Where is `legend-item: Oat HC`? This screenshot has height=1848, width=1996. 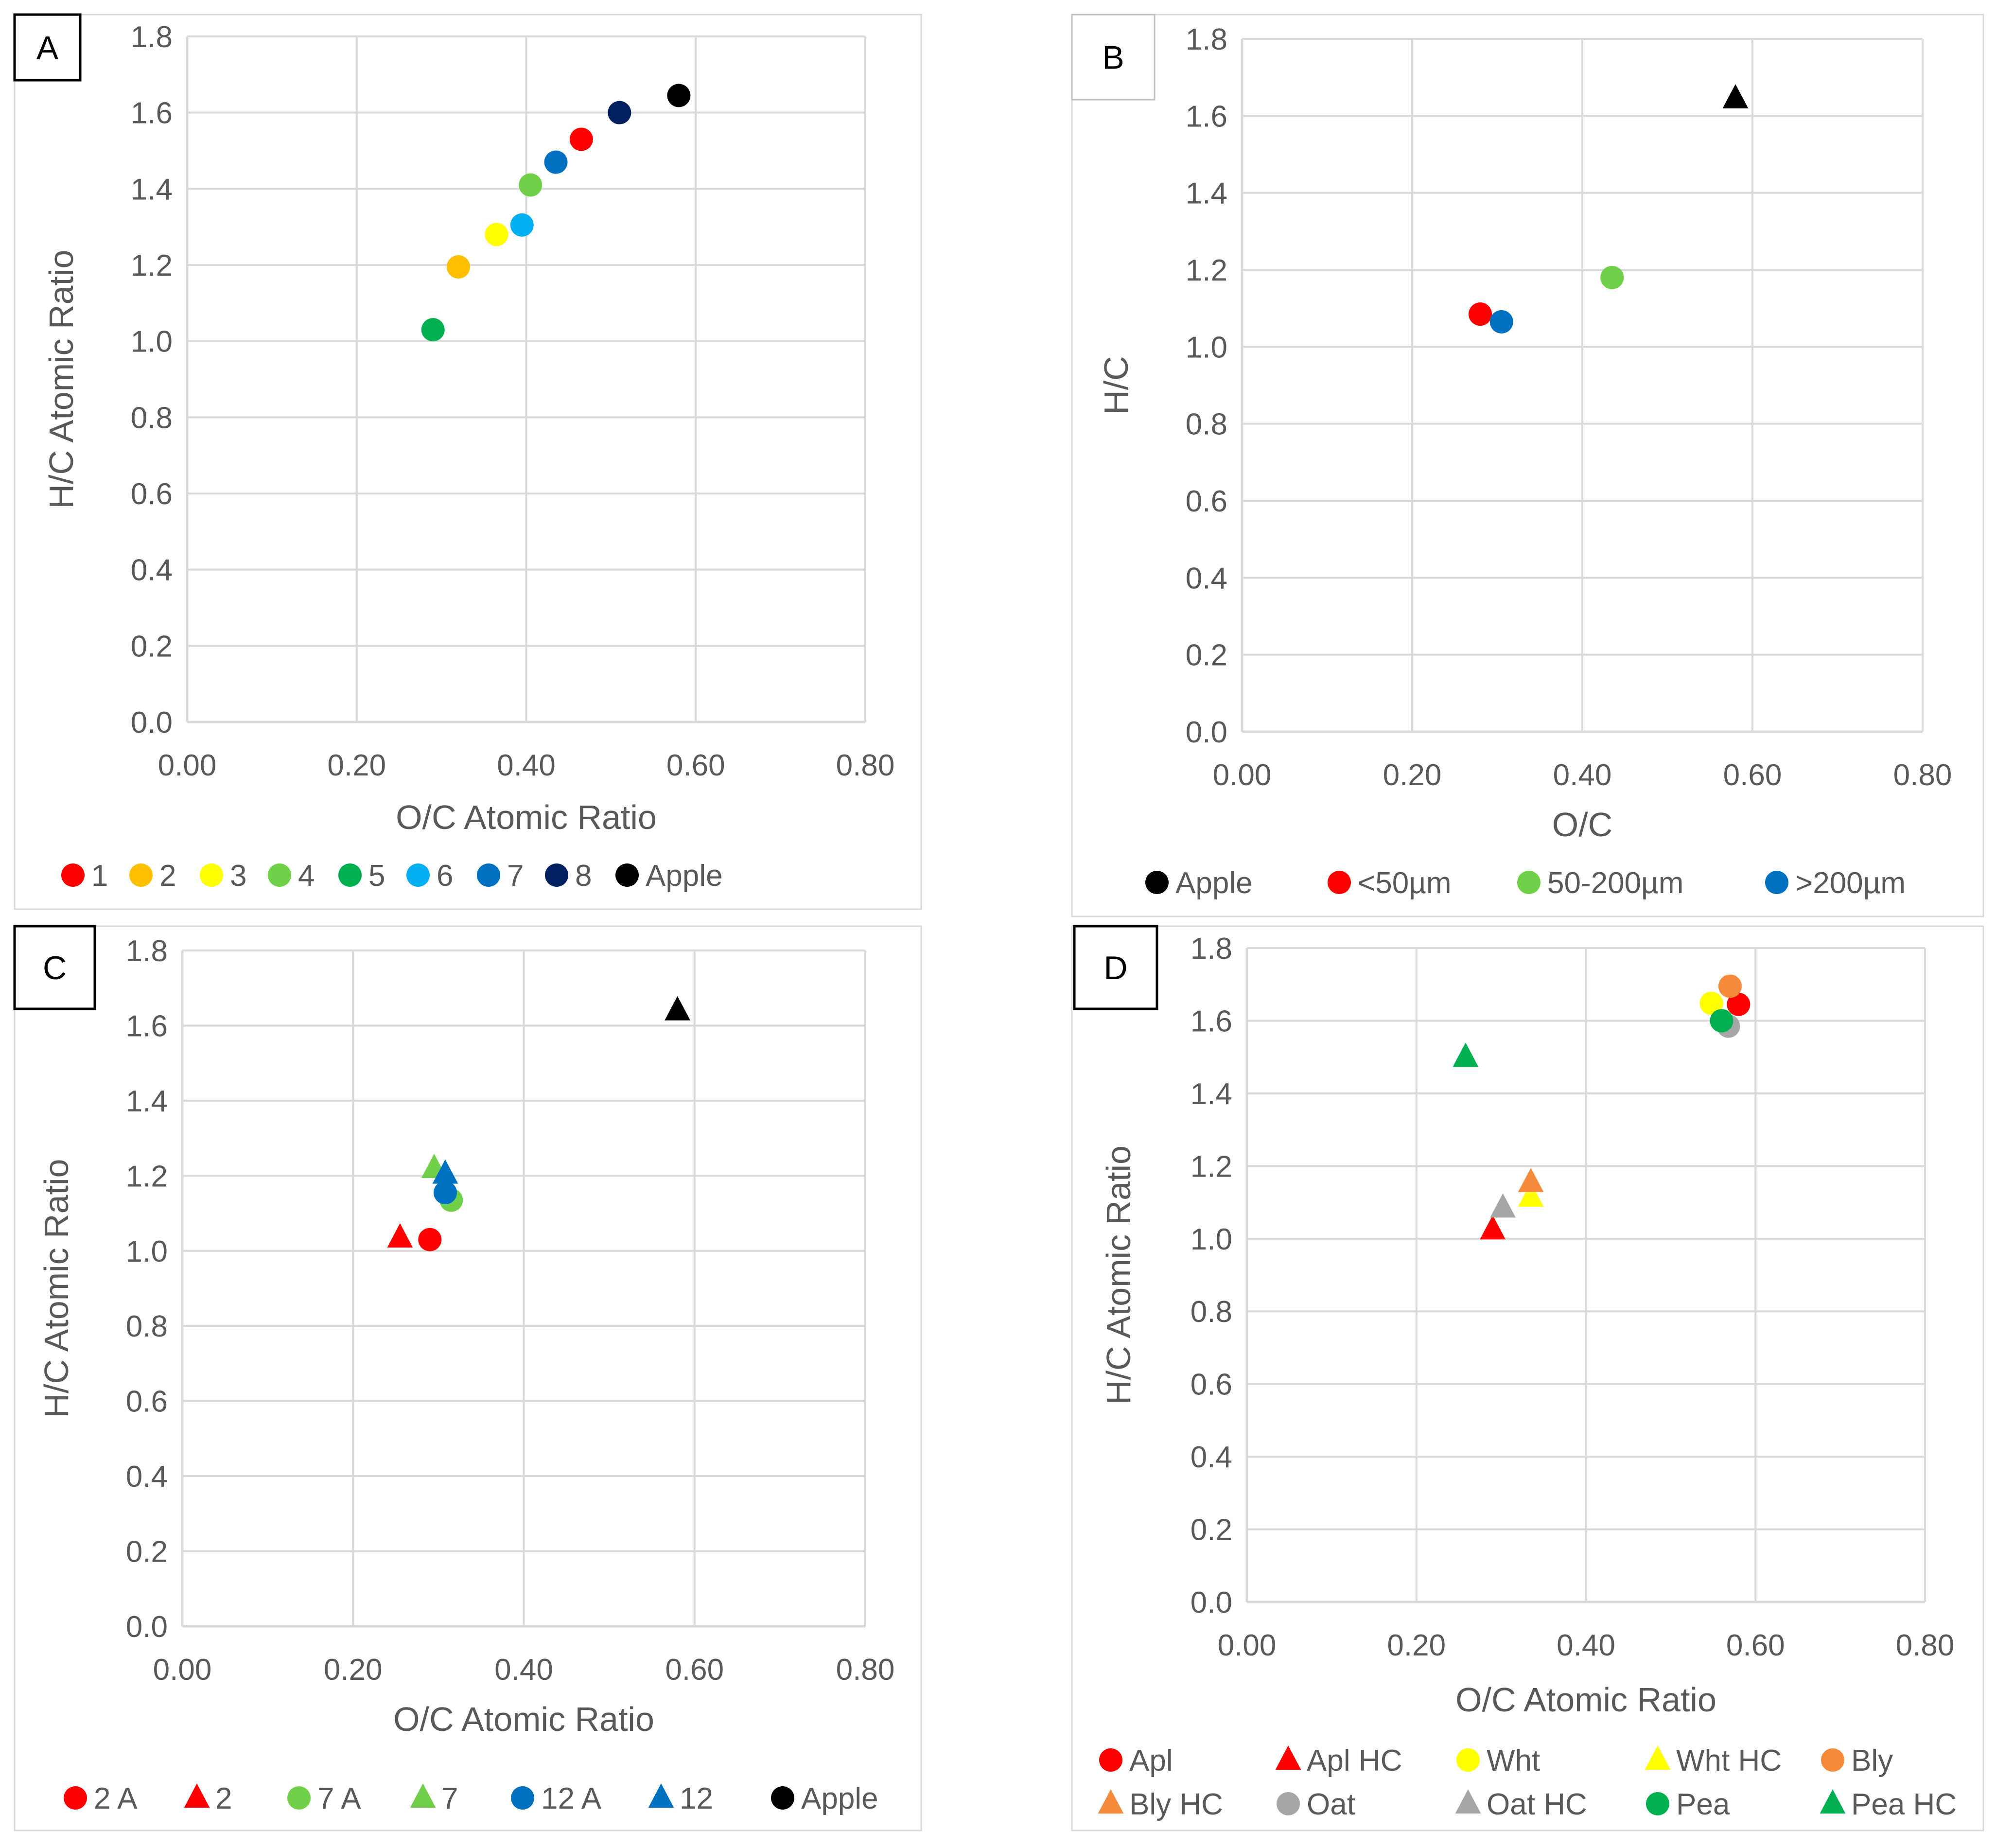 legend-item: Oat HC is located at coordinates (1521, 1804).